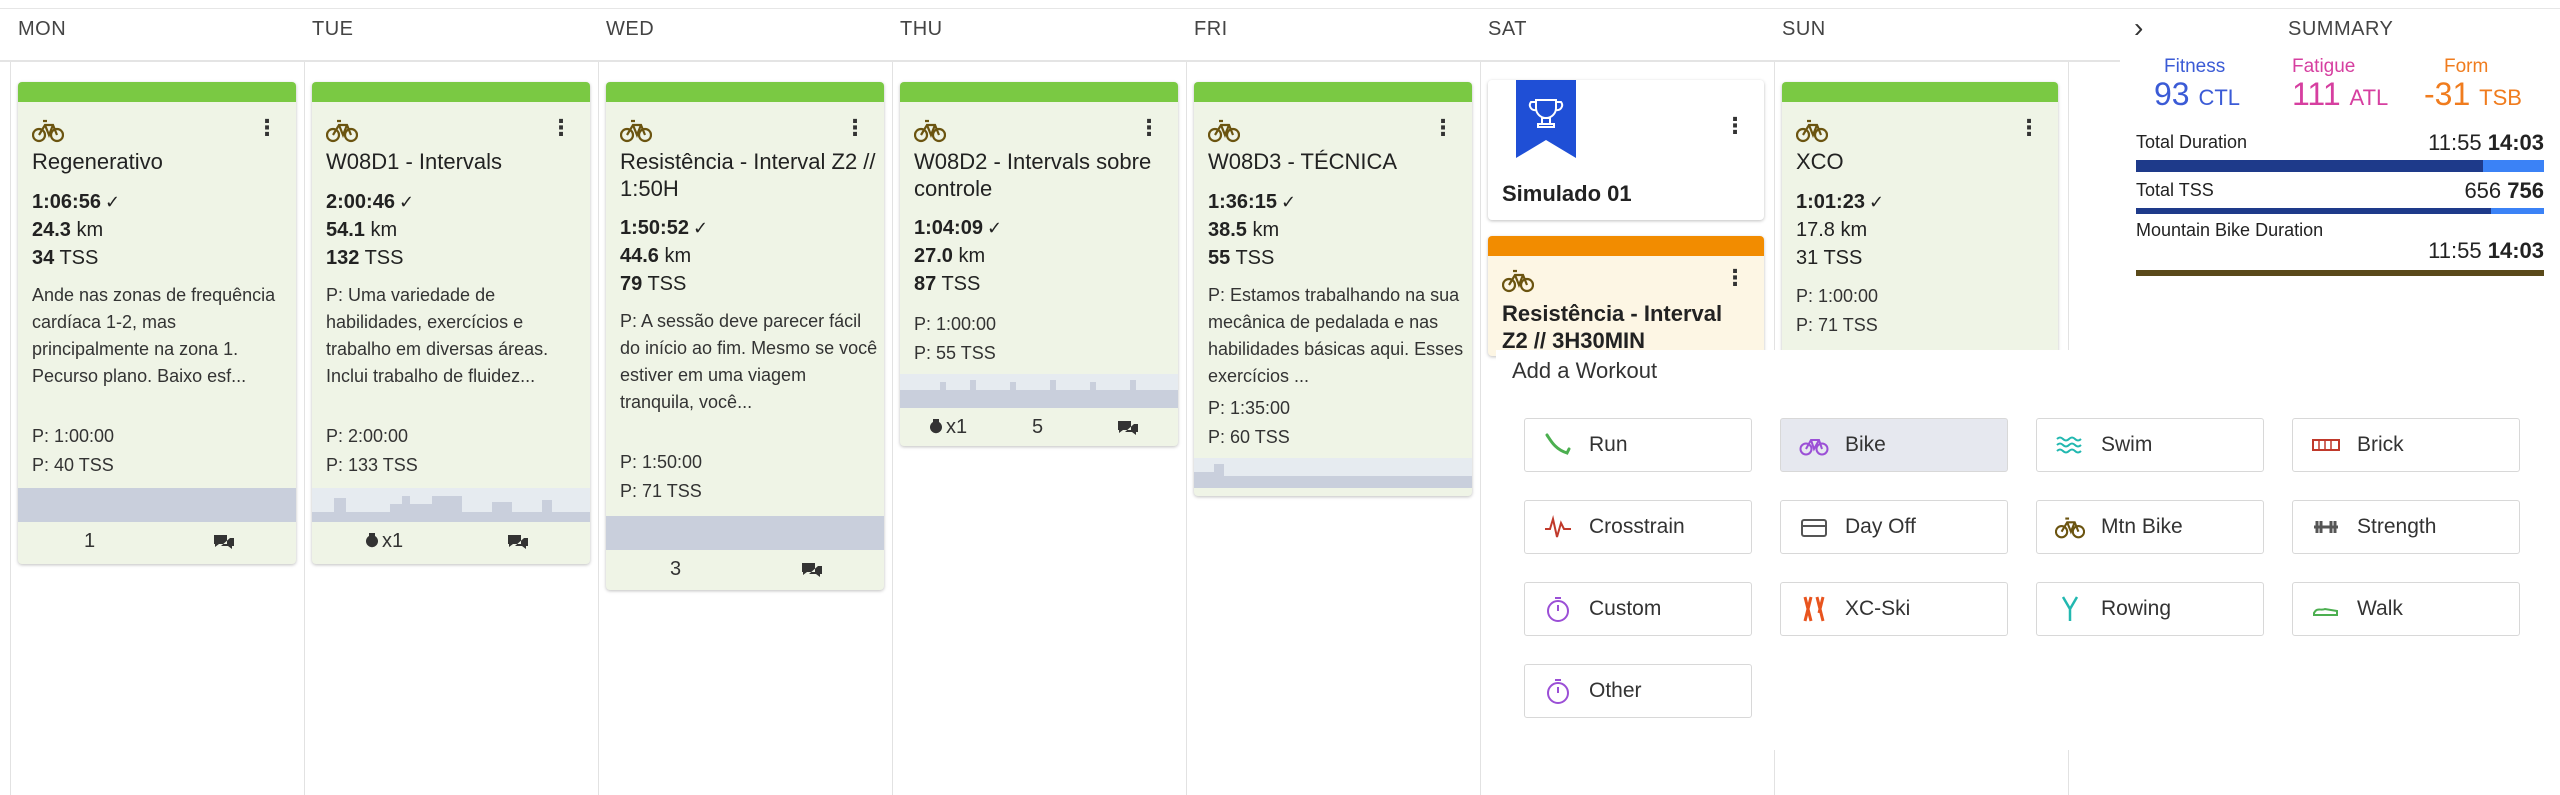  What do you see at coordinates (2406, 445) in the screenshot?
I see `add-brick-button: Brick` at bounding box center [2406, 445].